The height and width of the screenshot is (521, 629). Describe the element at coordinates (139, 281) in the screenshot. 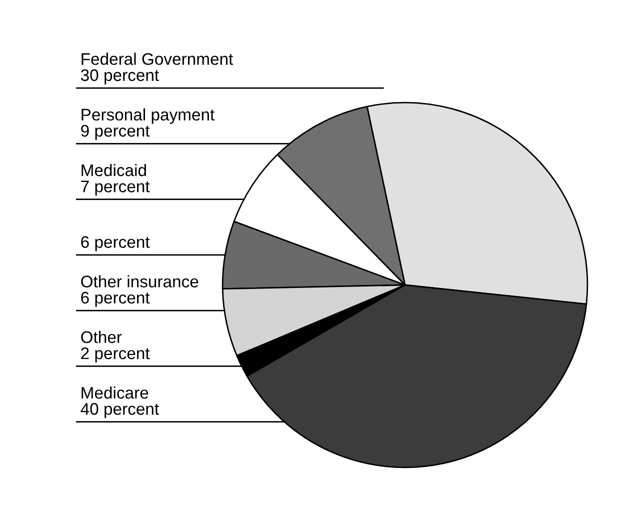

I see `slice-label: Other insurance` at that location.